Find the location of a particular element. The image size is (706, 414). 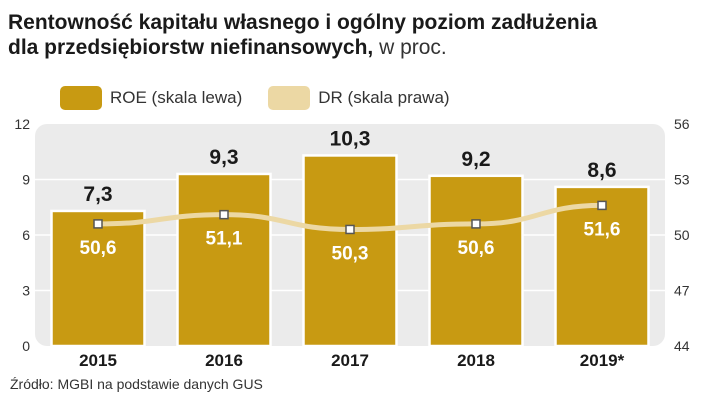

left-axis-tick-label: 6 is located at coordinates (26, 235).